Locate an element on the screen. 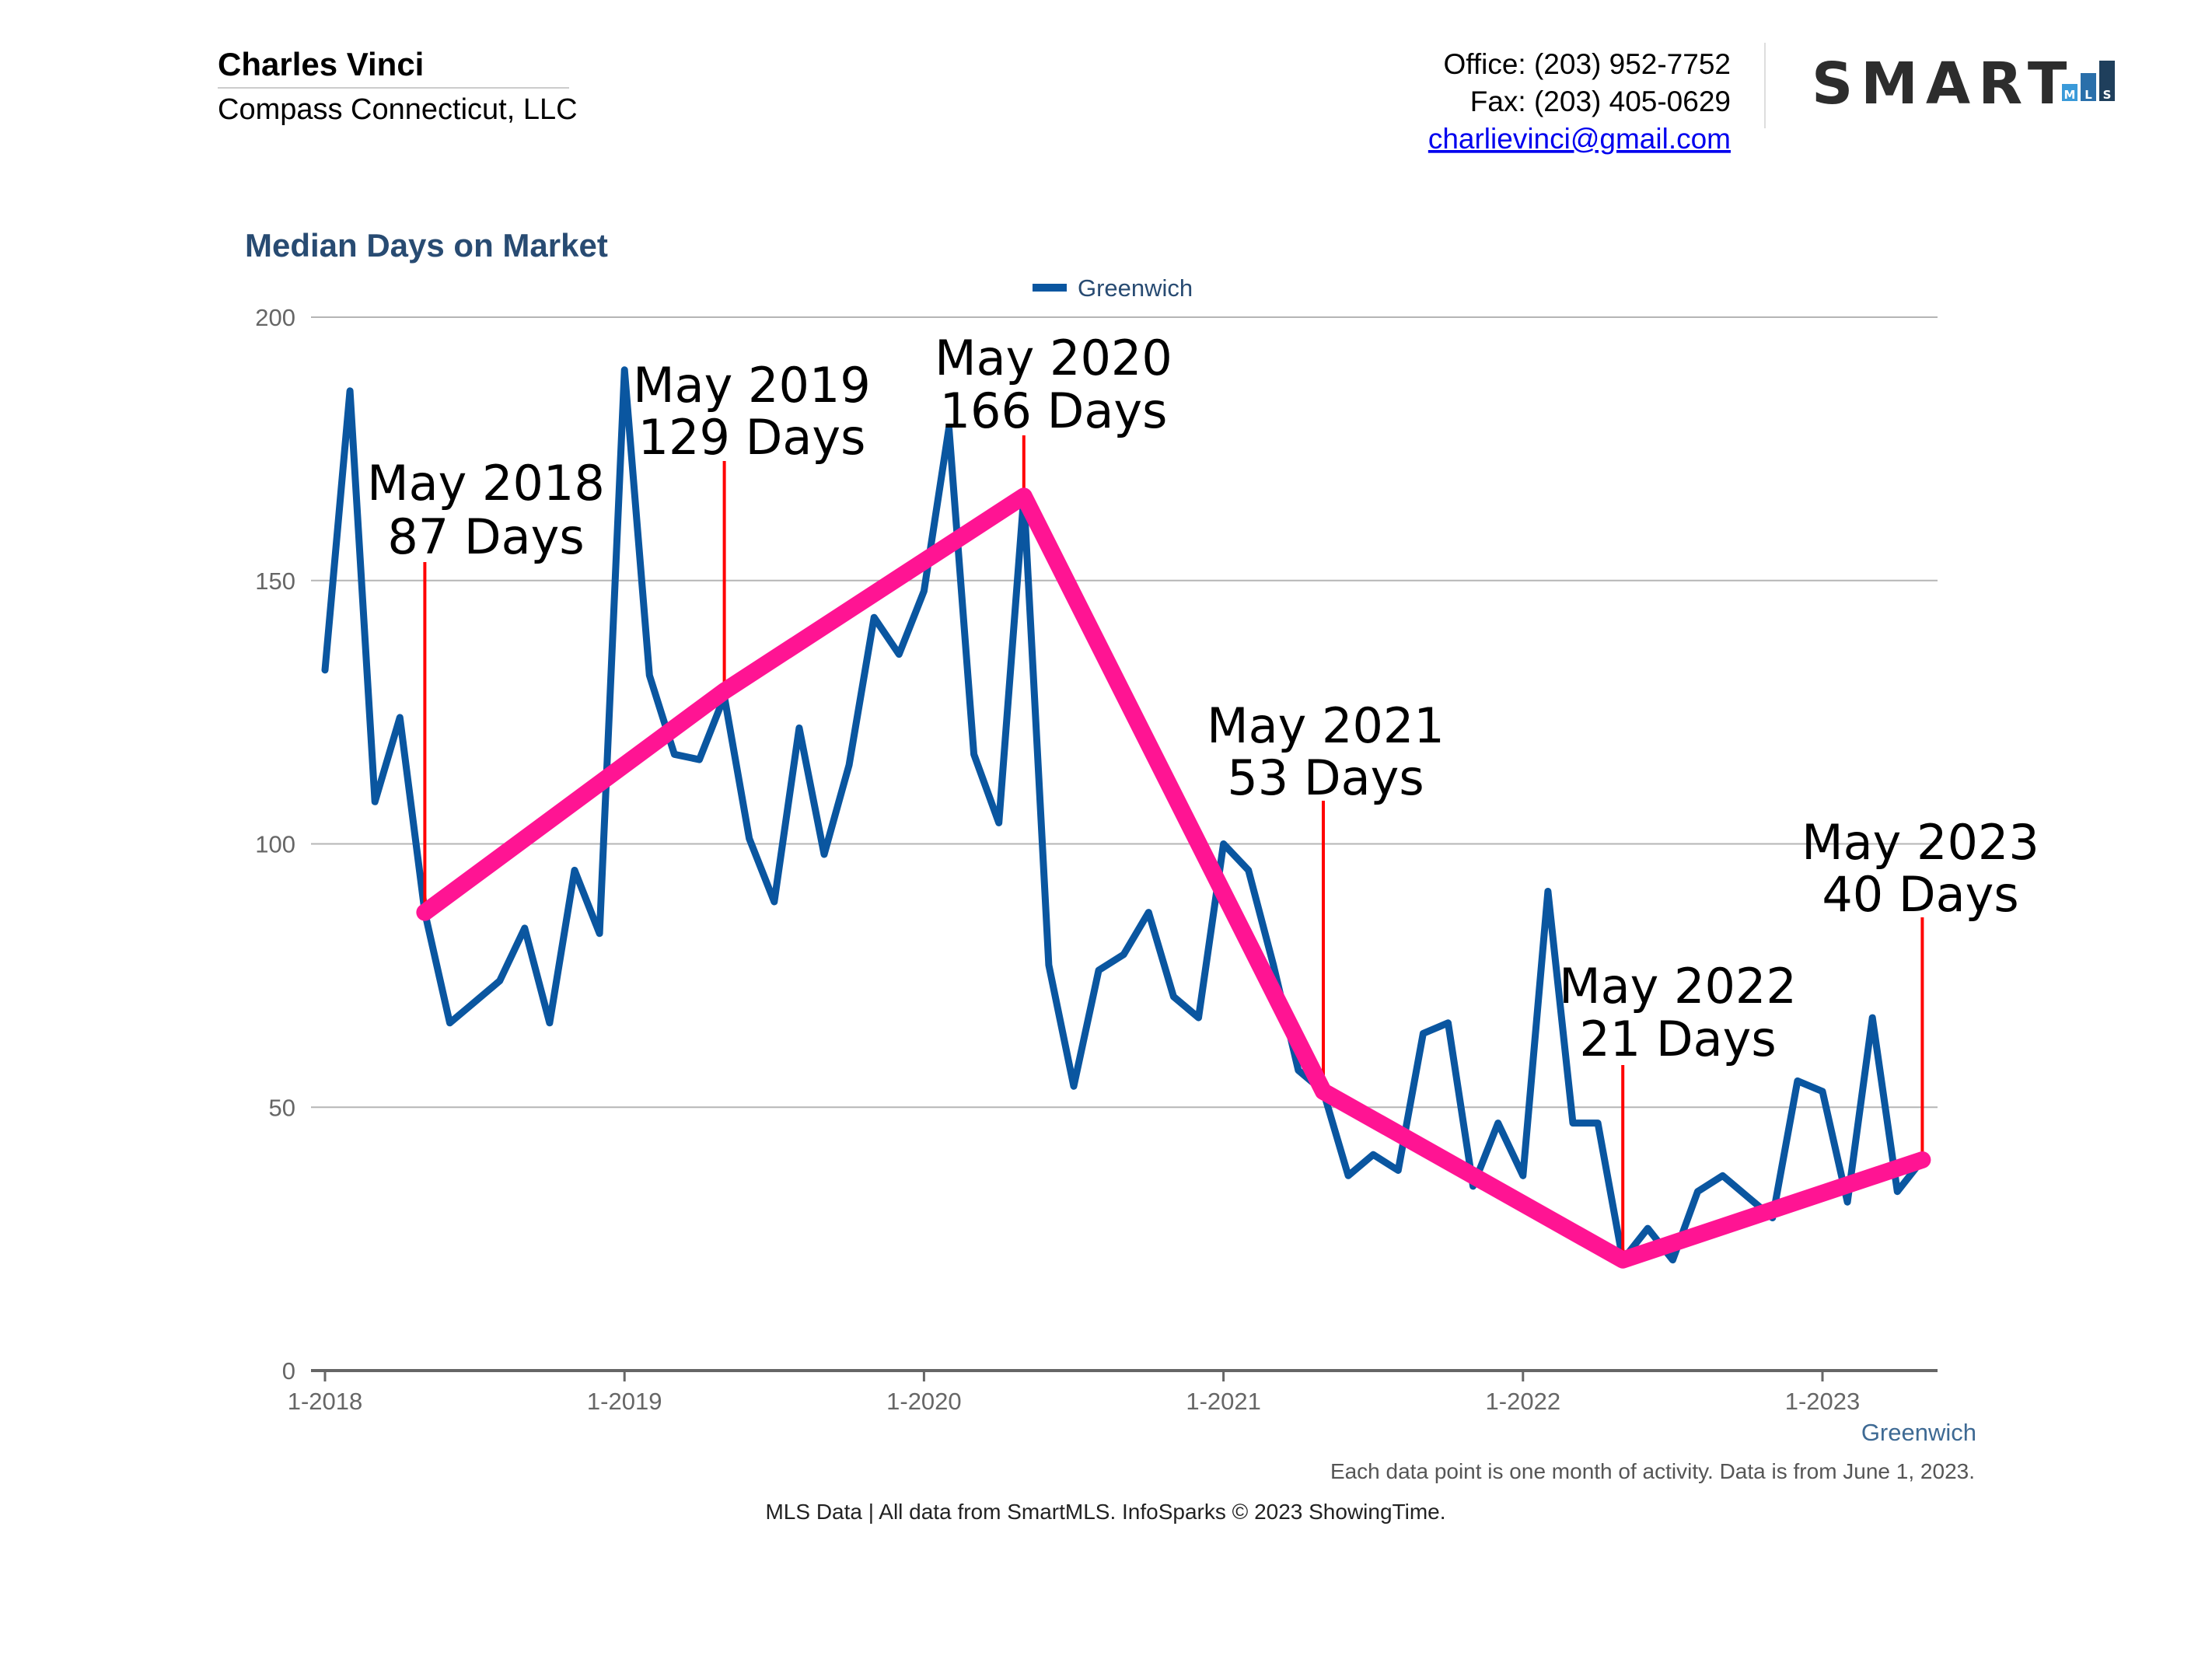 This screenshot has width=2212, height=1659. logo-bar-l is located at coordinates (2088, 87).